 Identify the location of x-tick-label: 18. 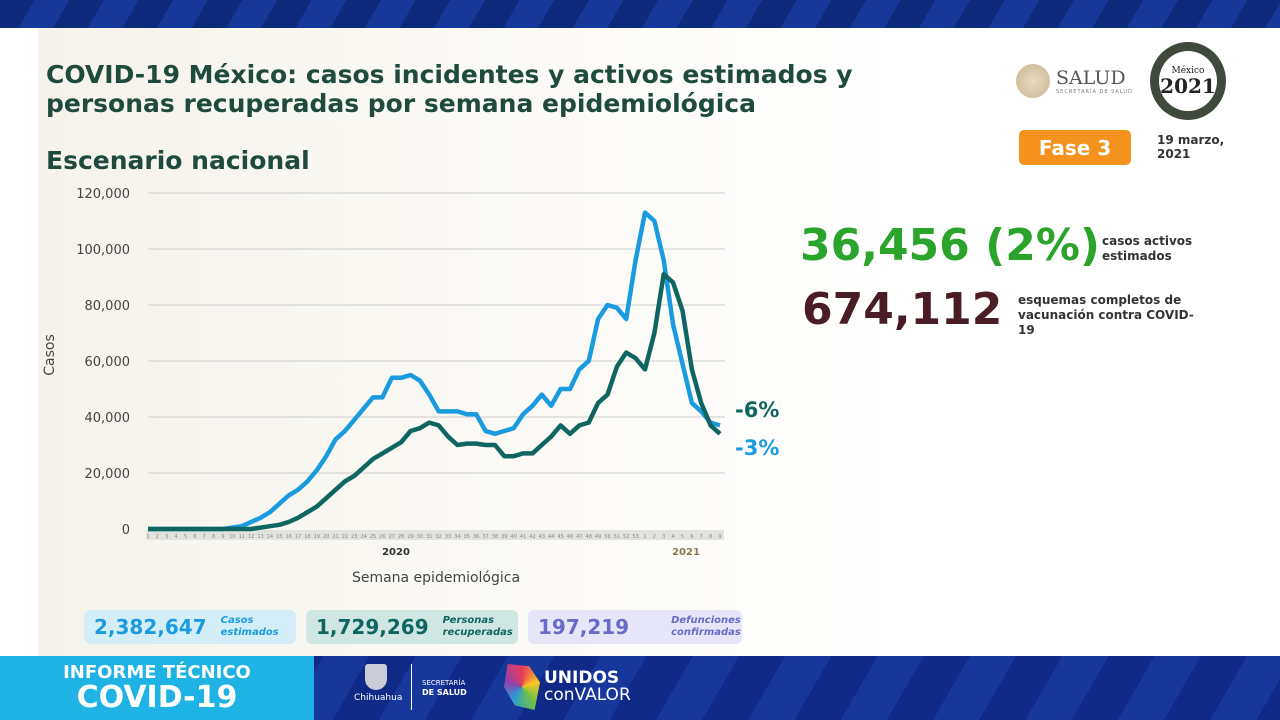
(307, 537).